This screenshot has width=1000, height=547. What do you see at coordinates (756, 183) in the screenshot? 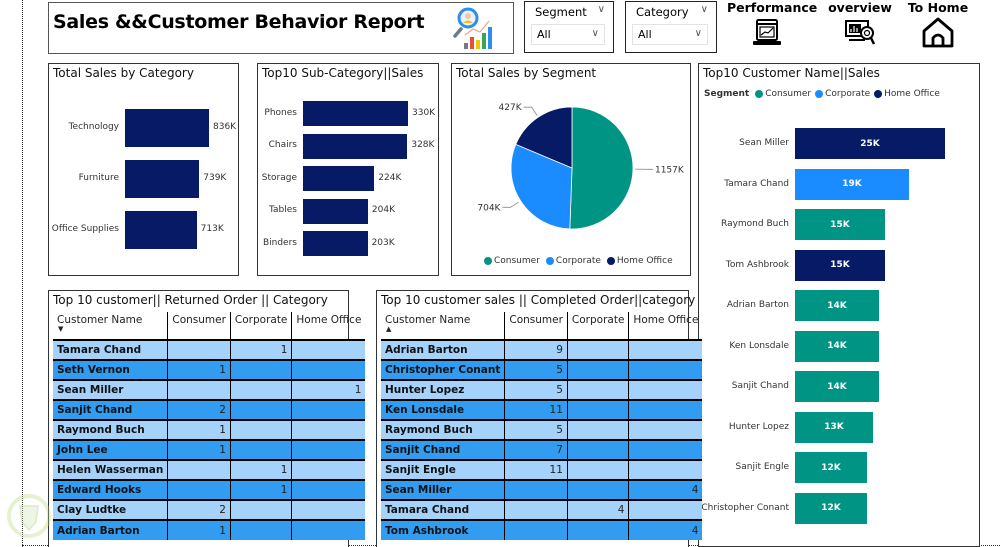
I see `bar-category-label: Tamara Chand` at bounding box center [756, 183].